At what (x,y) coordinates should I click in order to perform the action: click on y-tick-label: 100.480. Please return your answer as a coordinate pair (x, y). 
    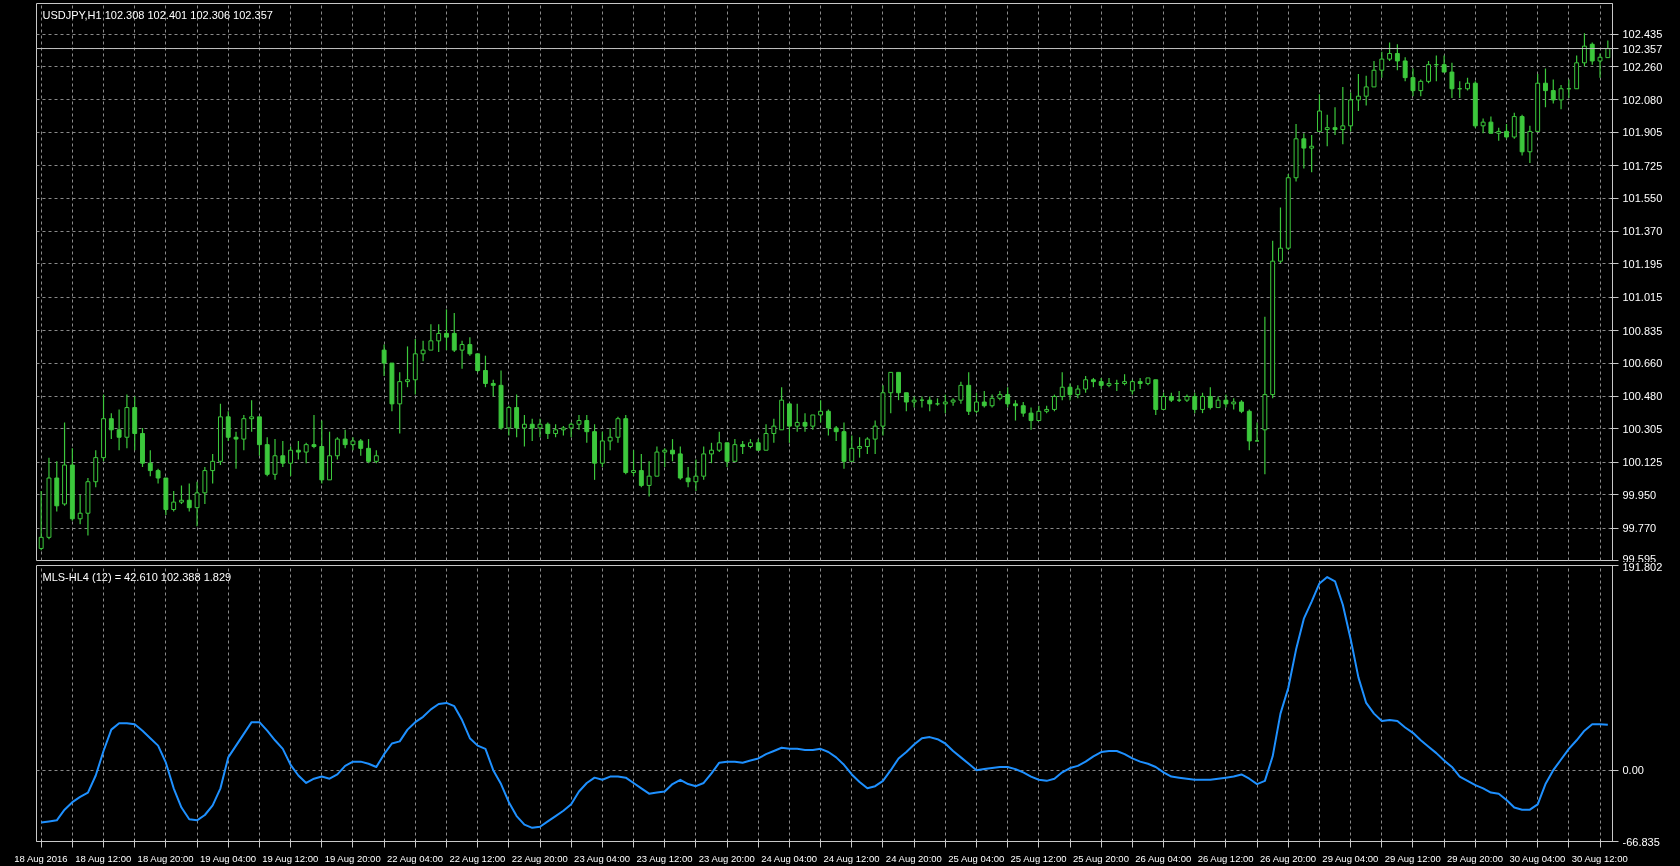
    Looking at the image, I should click on (1642, 396).